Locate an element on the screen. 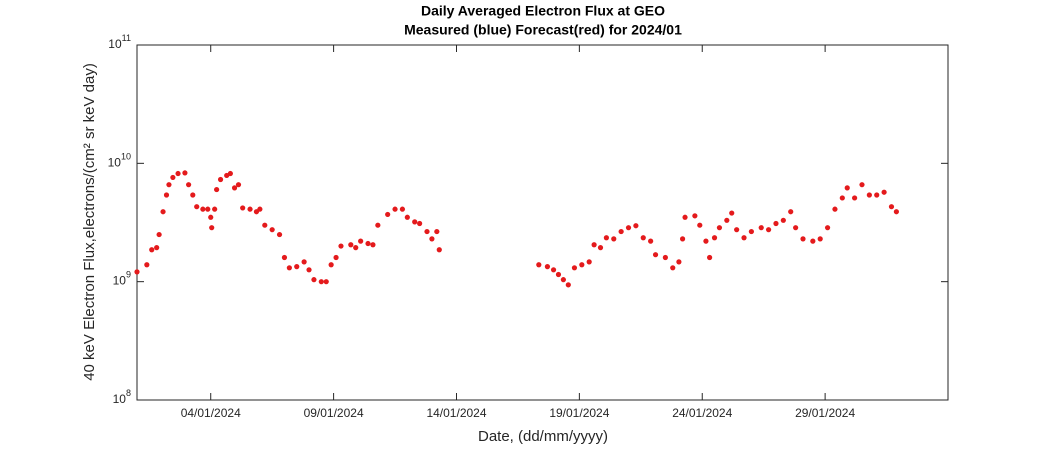  y-tick-label: 10¹⁰ is located at coordinates (119, 161).